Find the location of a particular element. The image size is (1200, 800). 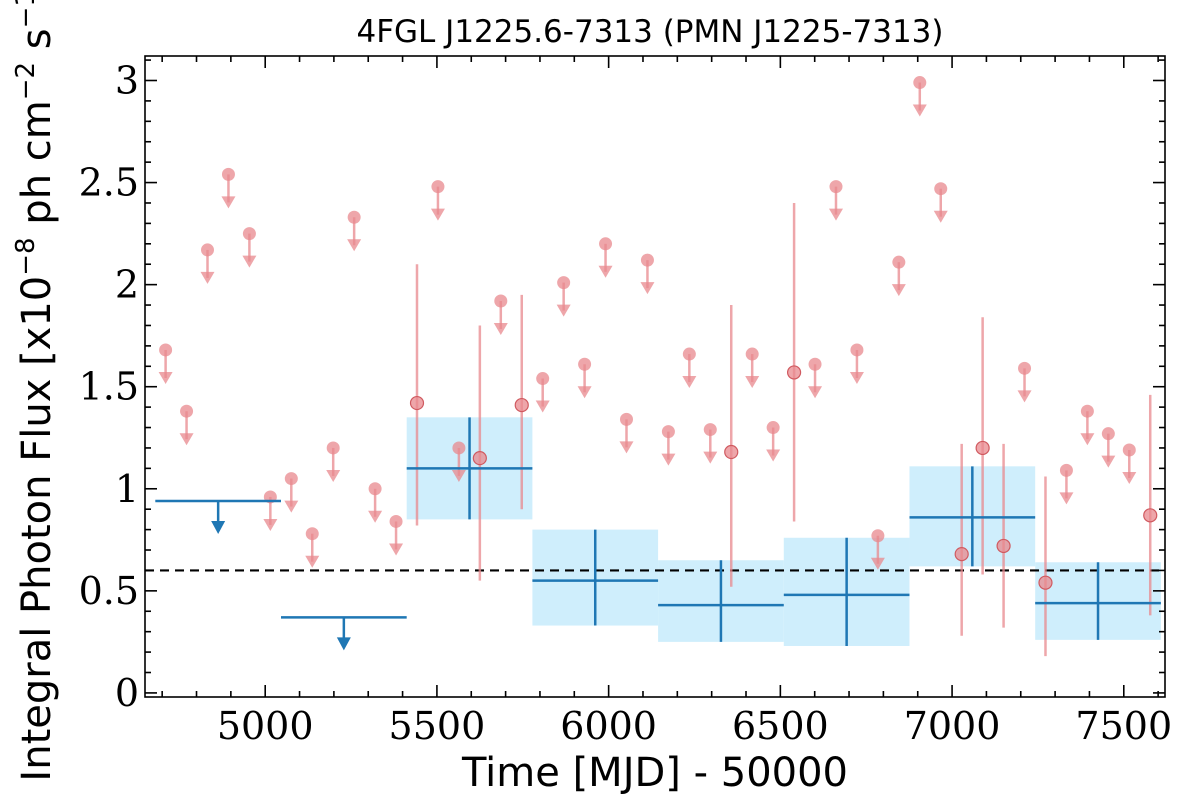

x-tick-label: 7500 is located at coordinates (1123, 726).